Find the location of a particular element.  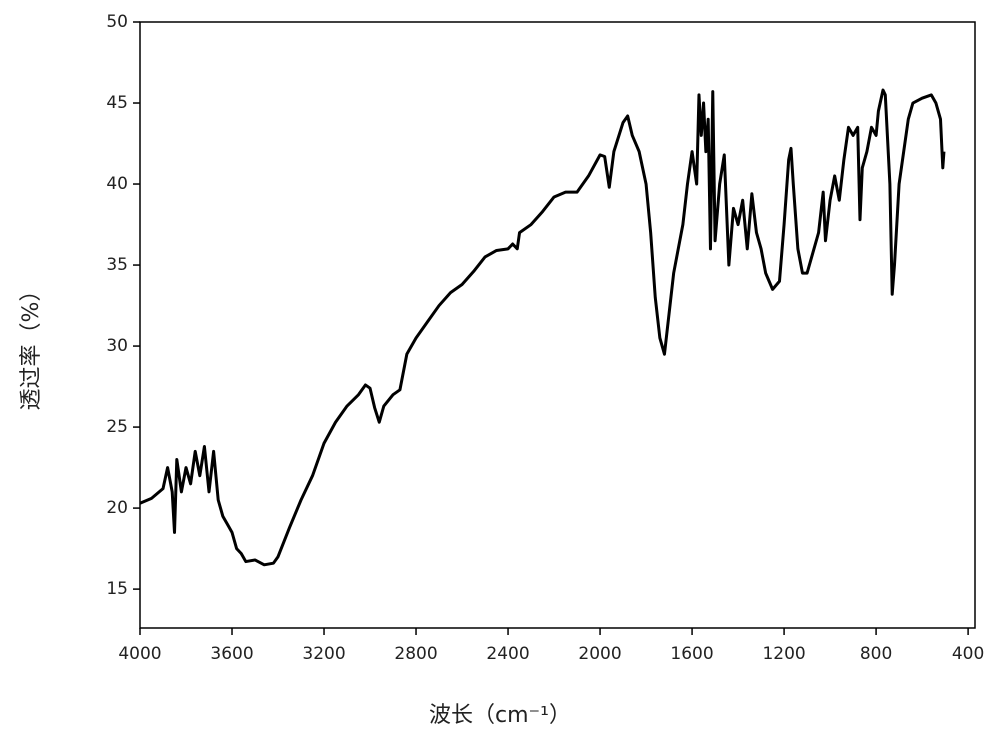

x-tick-label: 1600 is located at coordinates (691, 654).